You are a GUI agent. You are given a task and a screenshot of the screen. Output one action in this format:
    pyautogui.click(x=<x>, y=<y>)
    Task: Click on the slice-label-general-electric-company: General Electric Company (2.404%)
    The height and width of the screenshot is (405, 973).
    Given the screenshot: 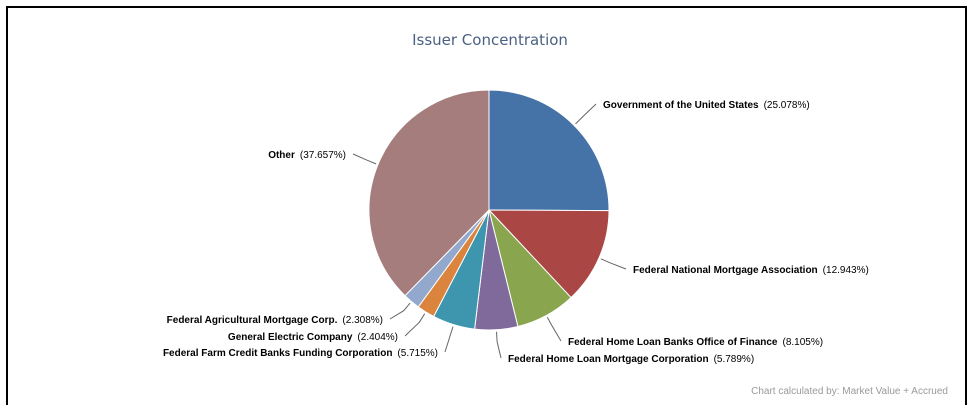 What is the action you would take?
    pyautogui.click(x=313, y=337)
    